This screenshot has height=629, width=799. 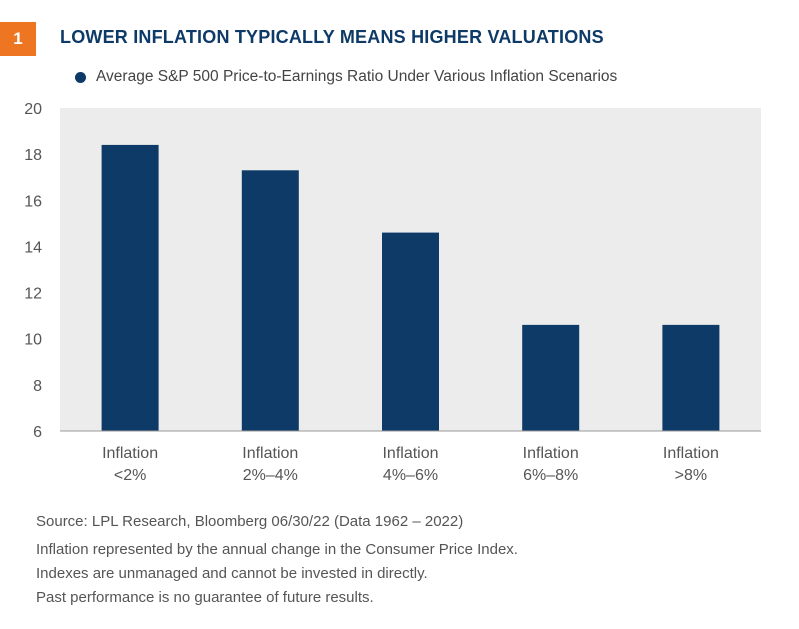 What do you see at coordinates (33, 294) in the screenshot?
I see `y-tick-label: 12` at bounding box center [33, 294].